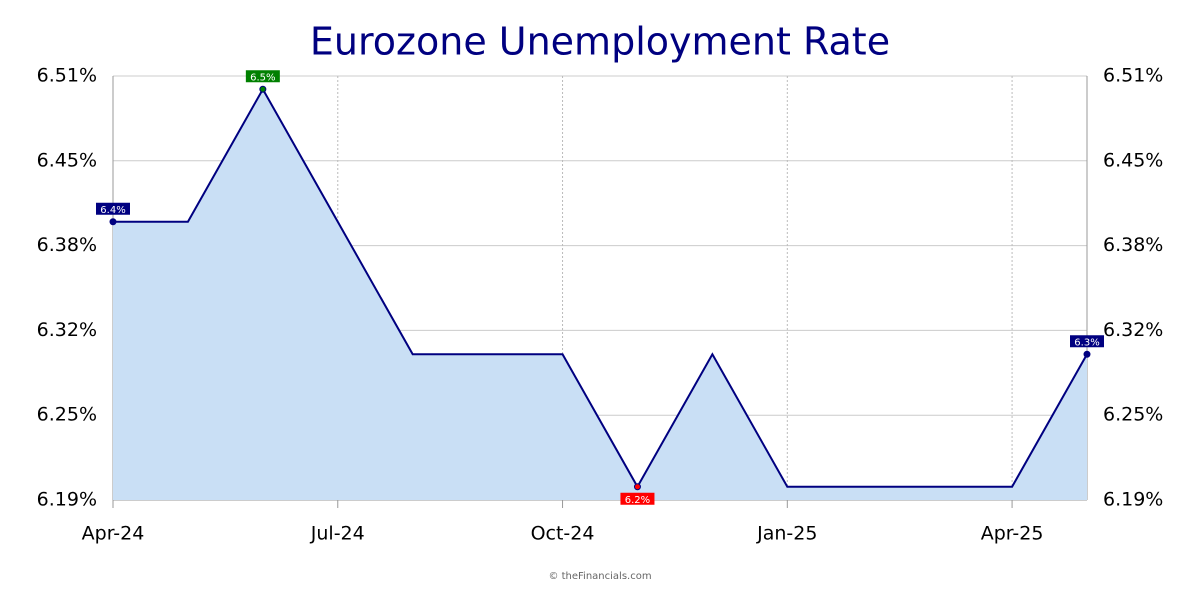  Describe the element at coordinates (337, 534) in the screenshot. I see `x-tick-label: Jul-24` at that location.